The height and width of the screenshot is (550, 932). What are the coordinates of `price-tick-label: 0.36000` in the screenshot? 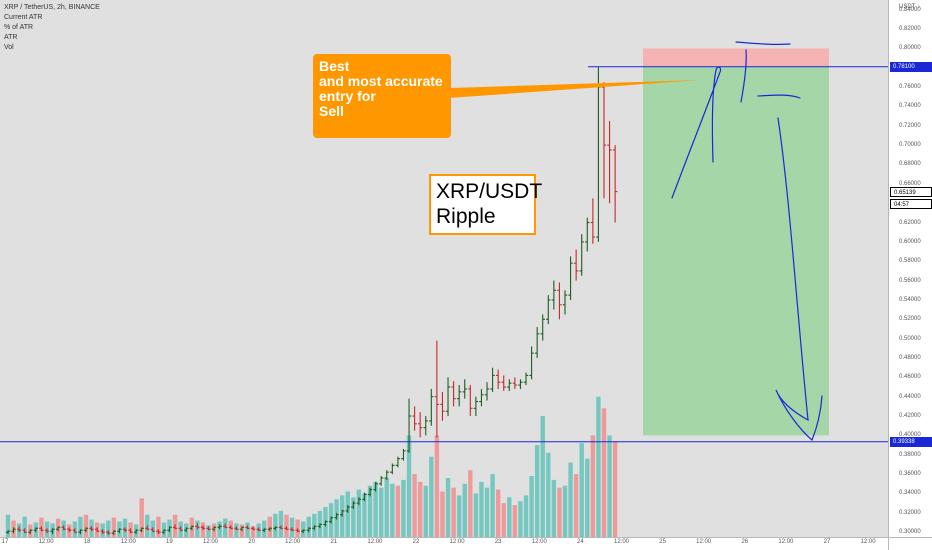 It's located at (910, 474).